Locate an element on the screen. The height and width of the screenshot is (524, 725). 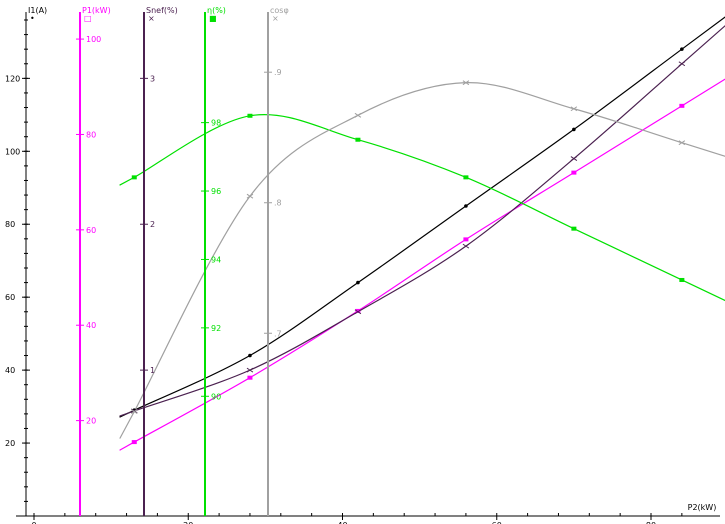
x-tick-label: 80 is located at coordinates (651, 522).